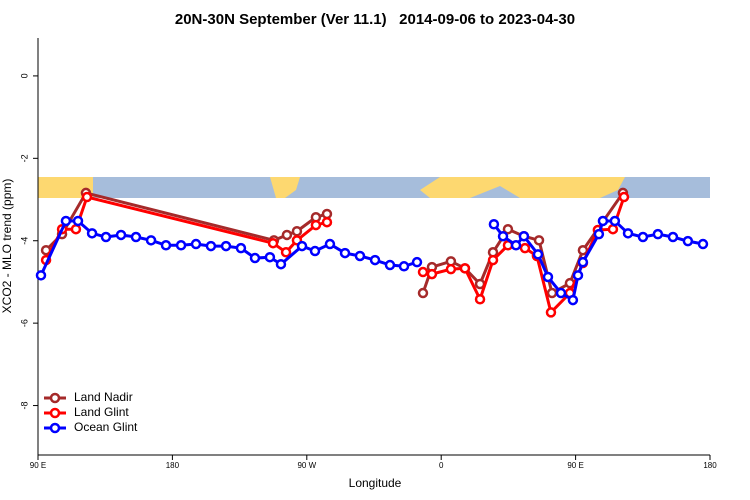 The height and width of the screenshot is (500, 750). I want to click on legend-label: Ocean Glint, so click(106, 427).